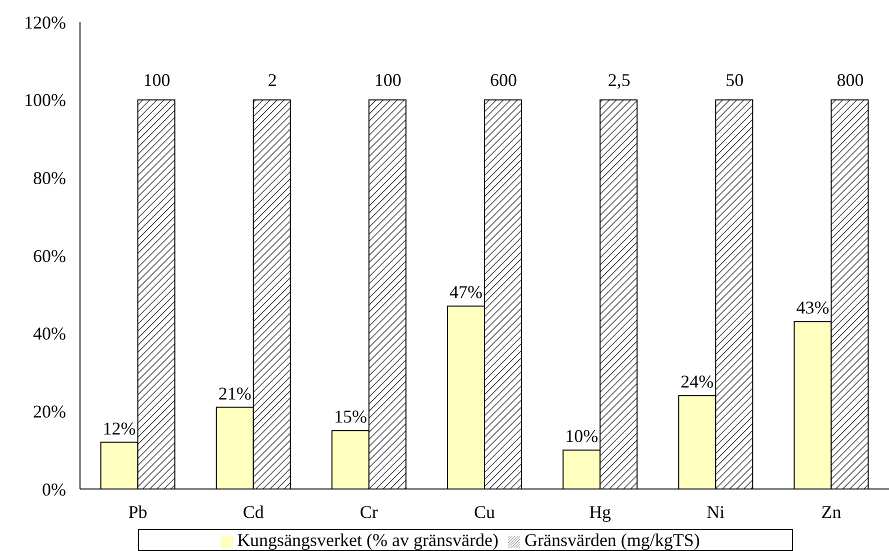 This screenshot has height=551, width=889. What do you see at coordinates (253, 512) in the screenshot?
I see `x-tick-label: Cd` at bounding box center [253, 512].